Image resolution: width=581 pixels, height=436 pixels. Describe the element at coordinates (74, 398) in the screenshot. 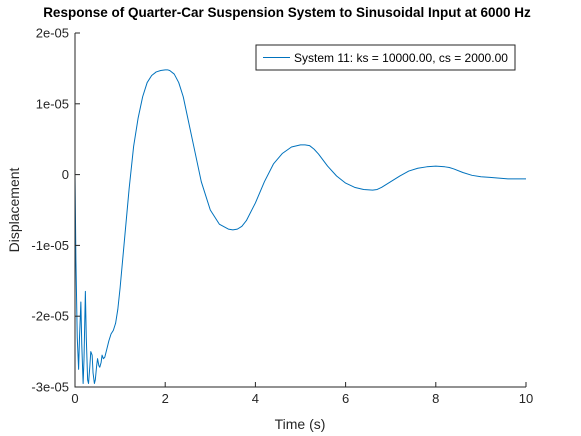

I see `x-tick-label: 0` at that location.